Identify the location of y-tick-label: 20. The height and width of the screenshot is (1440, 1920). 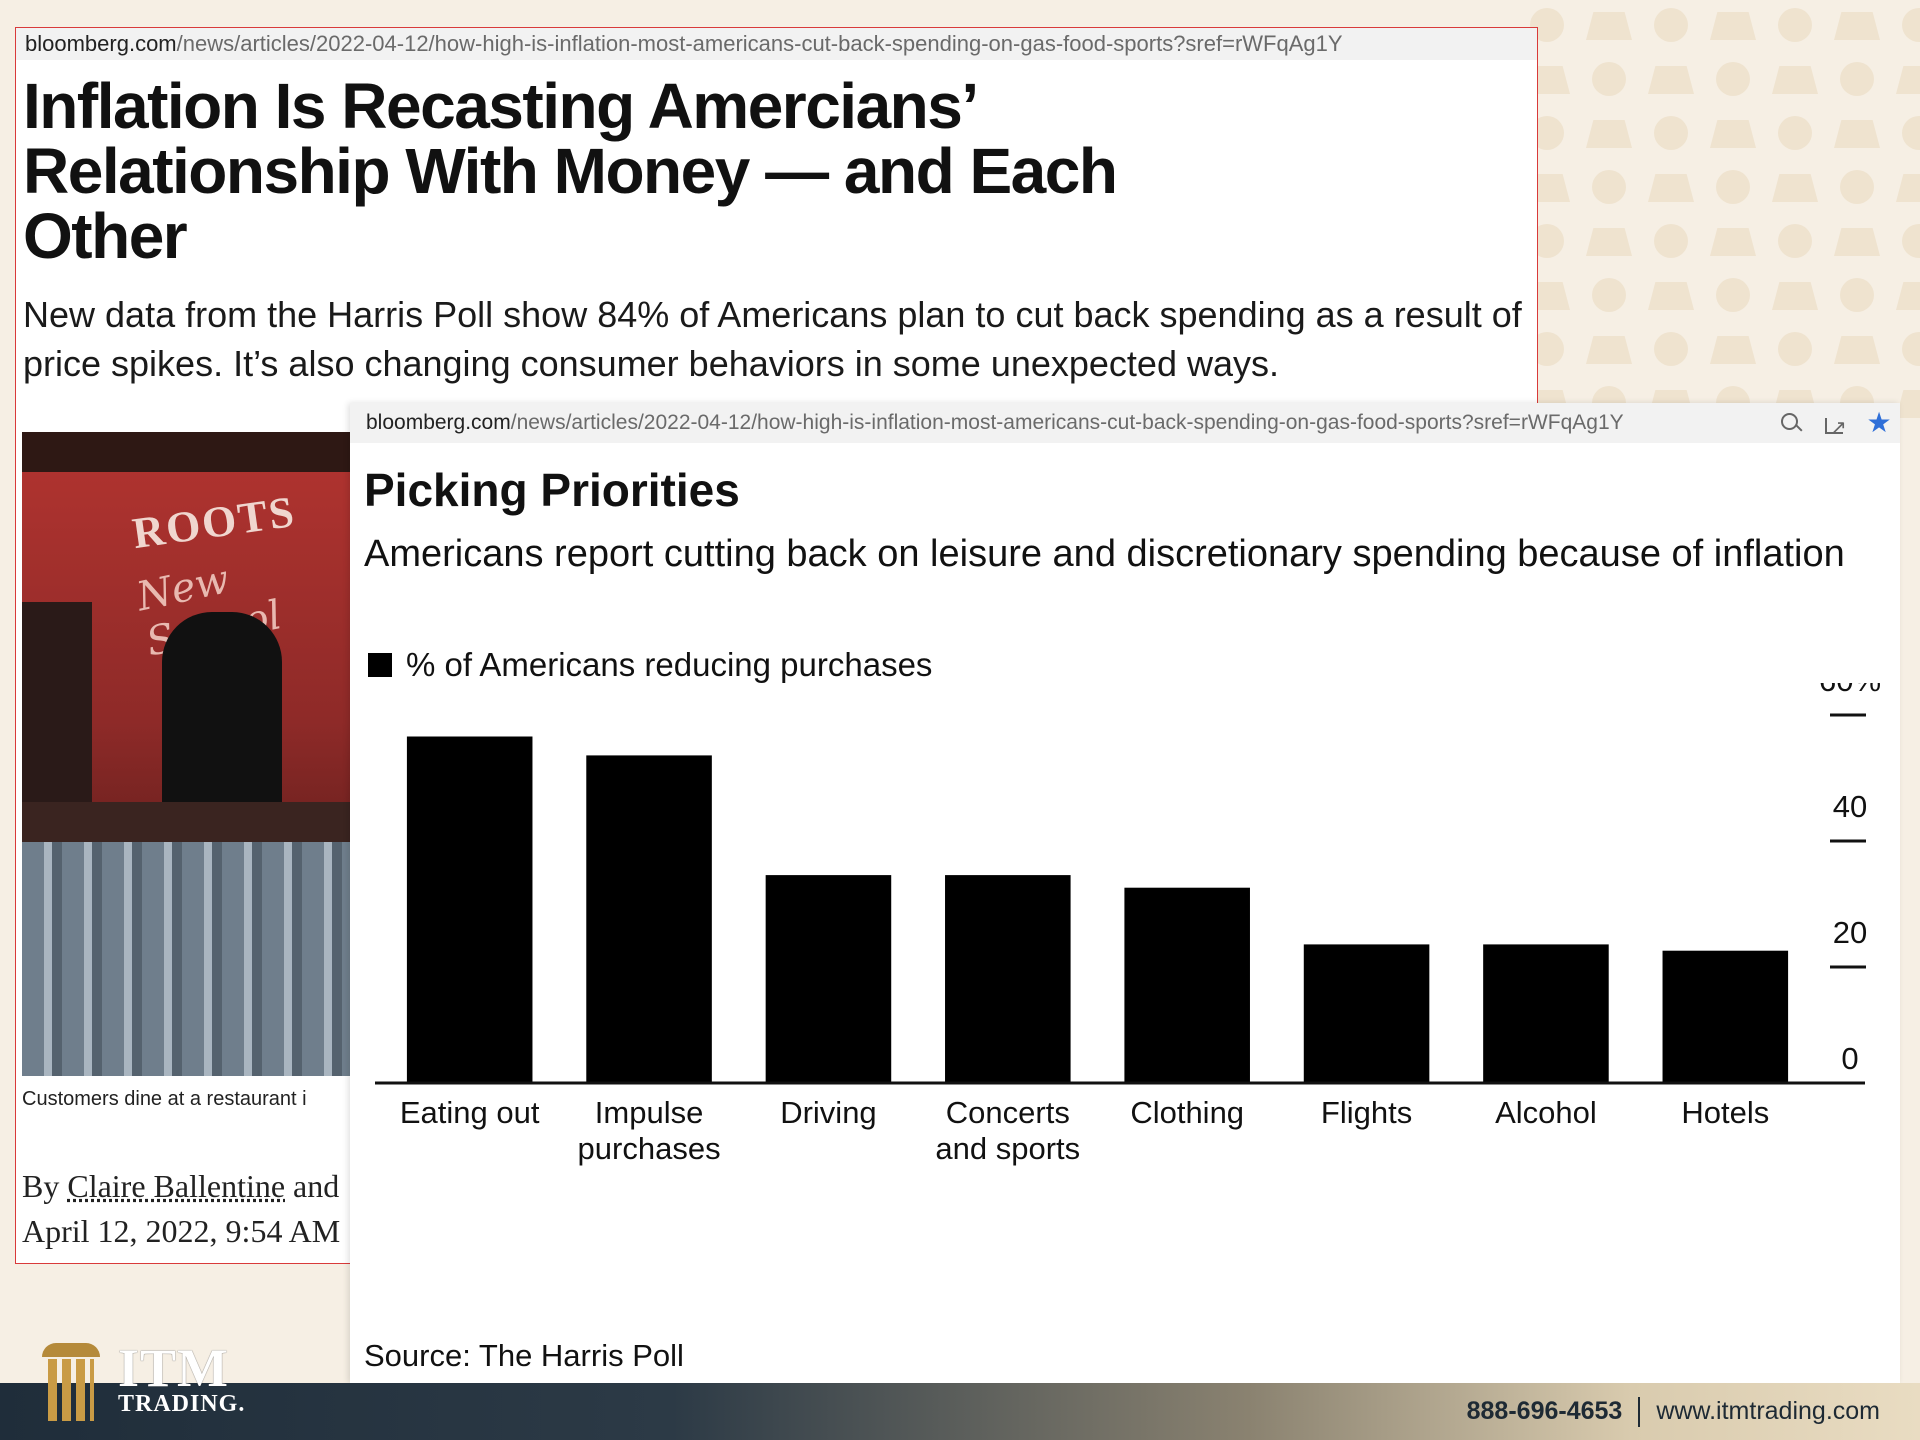
(1850, 932).